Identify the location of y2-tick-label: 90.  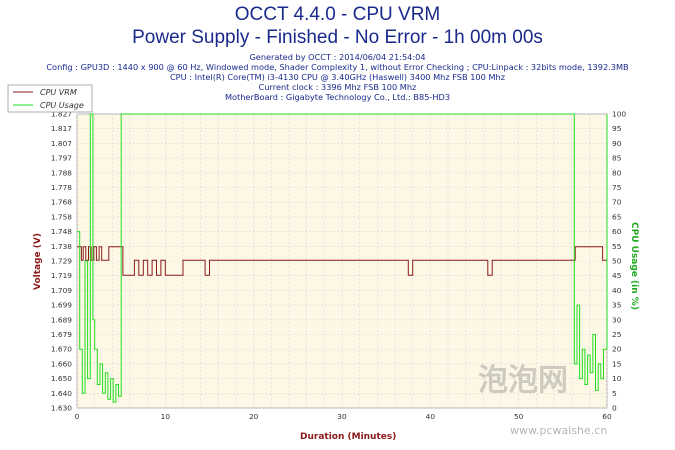
(617, 143).